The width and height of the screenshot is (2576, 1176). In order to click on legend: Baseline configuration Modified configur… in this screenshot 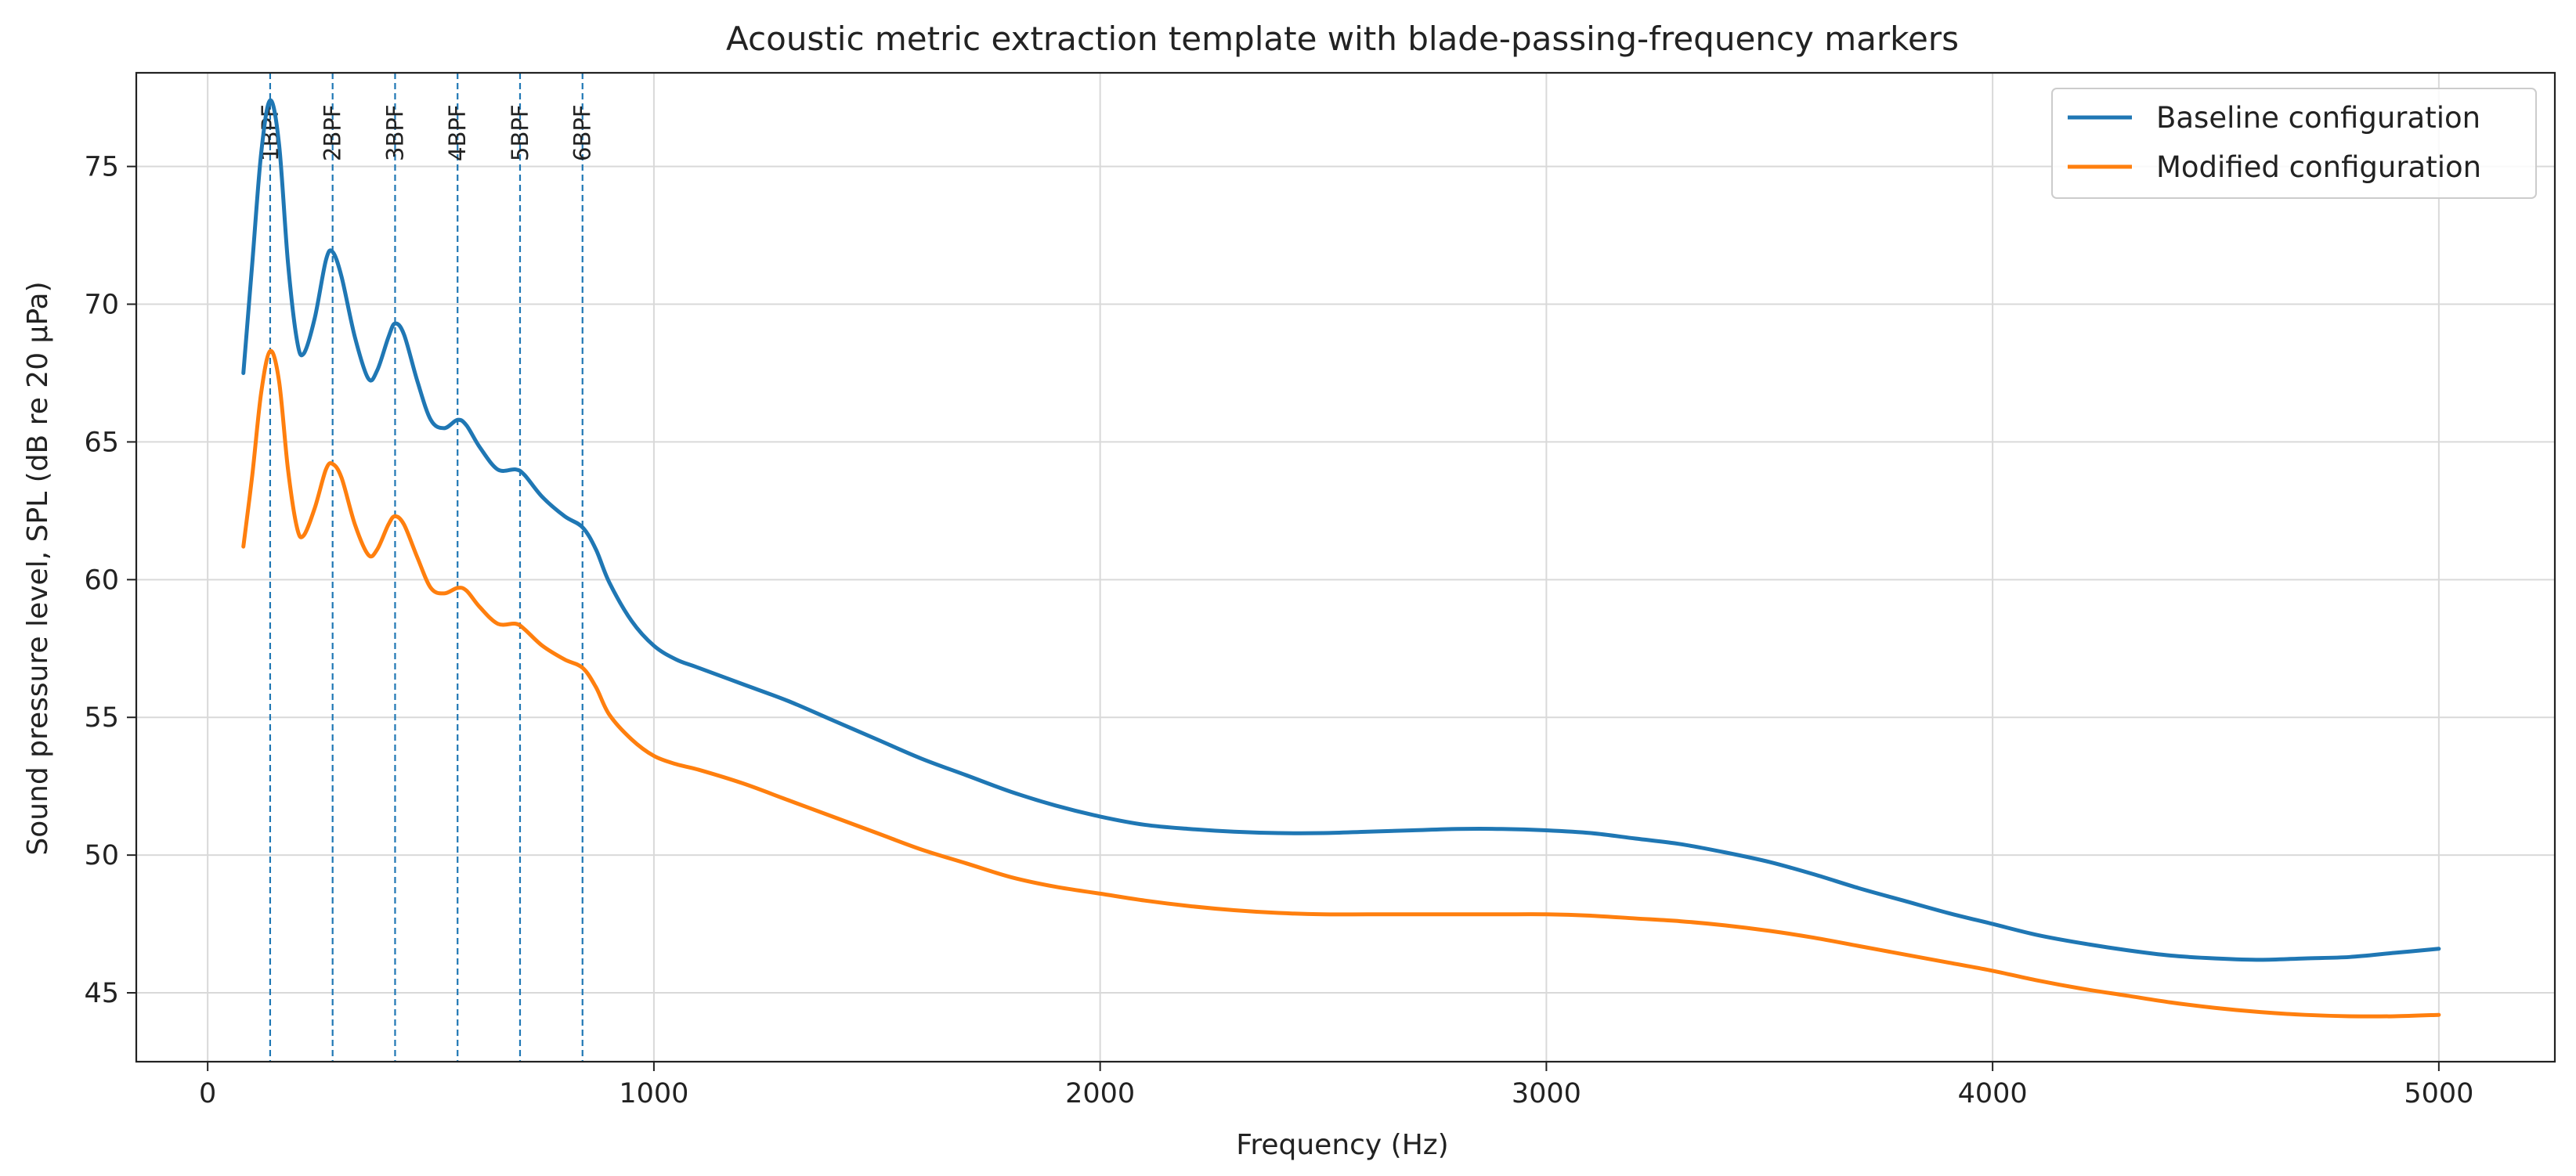, I will do `click(2294, 143)`.